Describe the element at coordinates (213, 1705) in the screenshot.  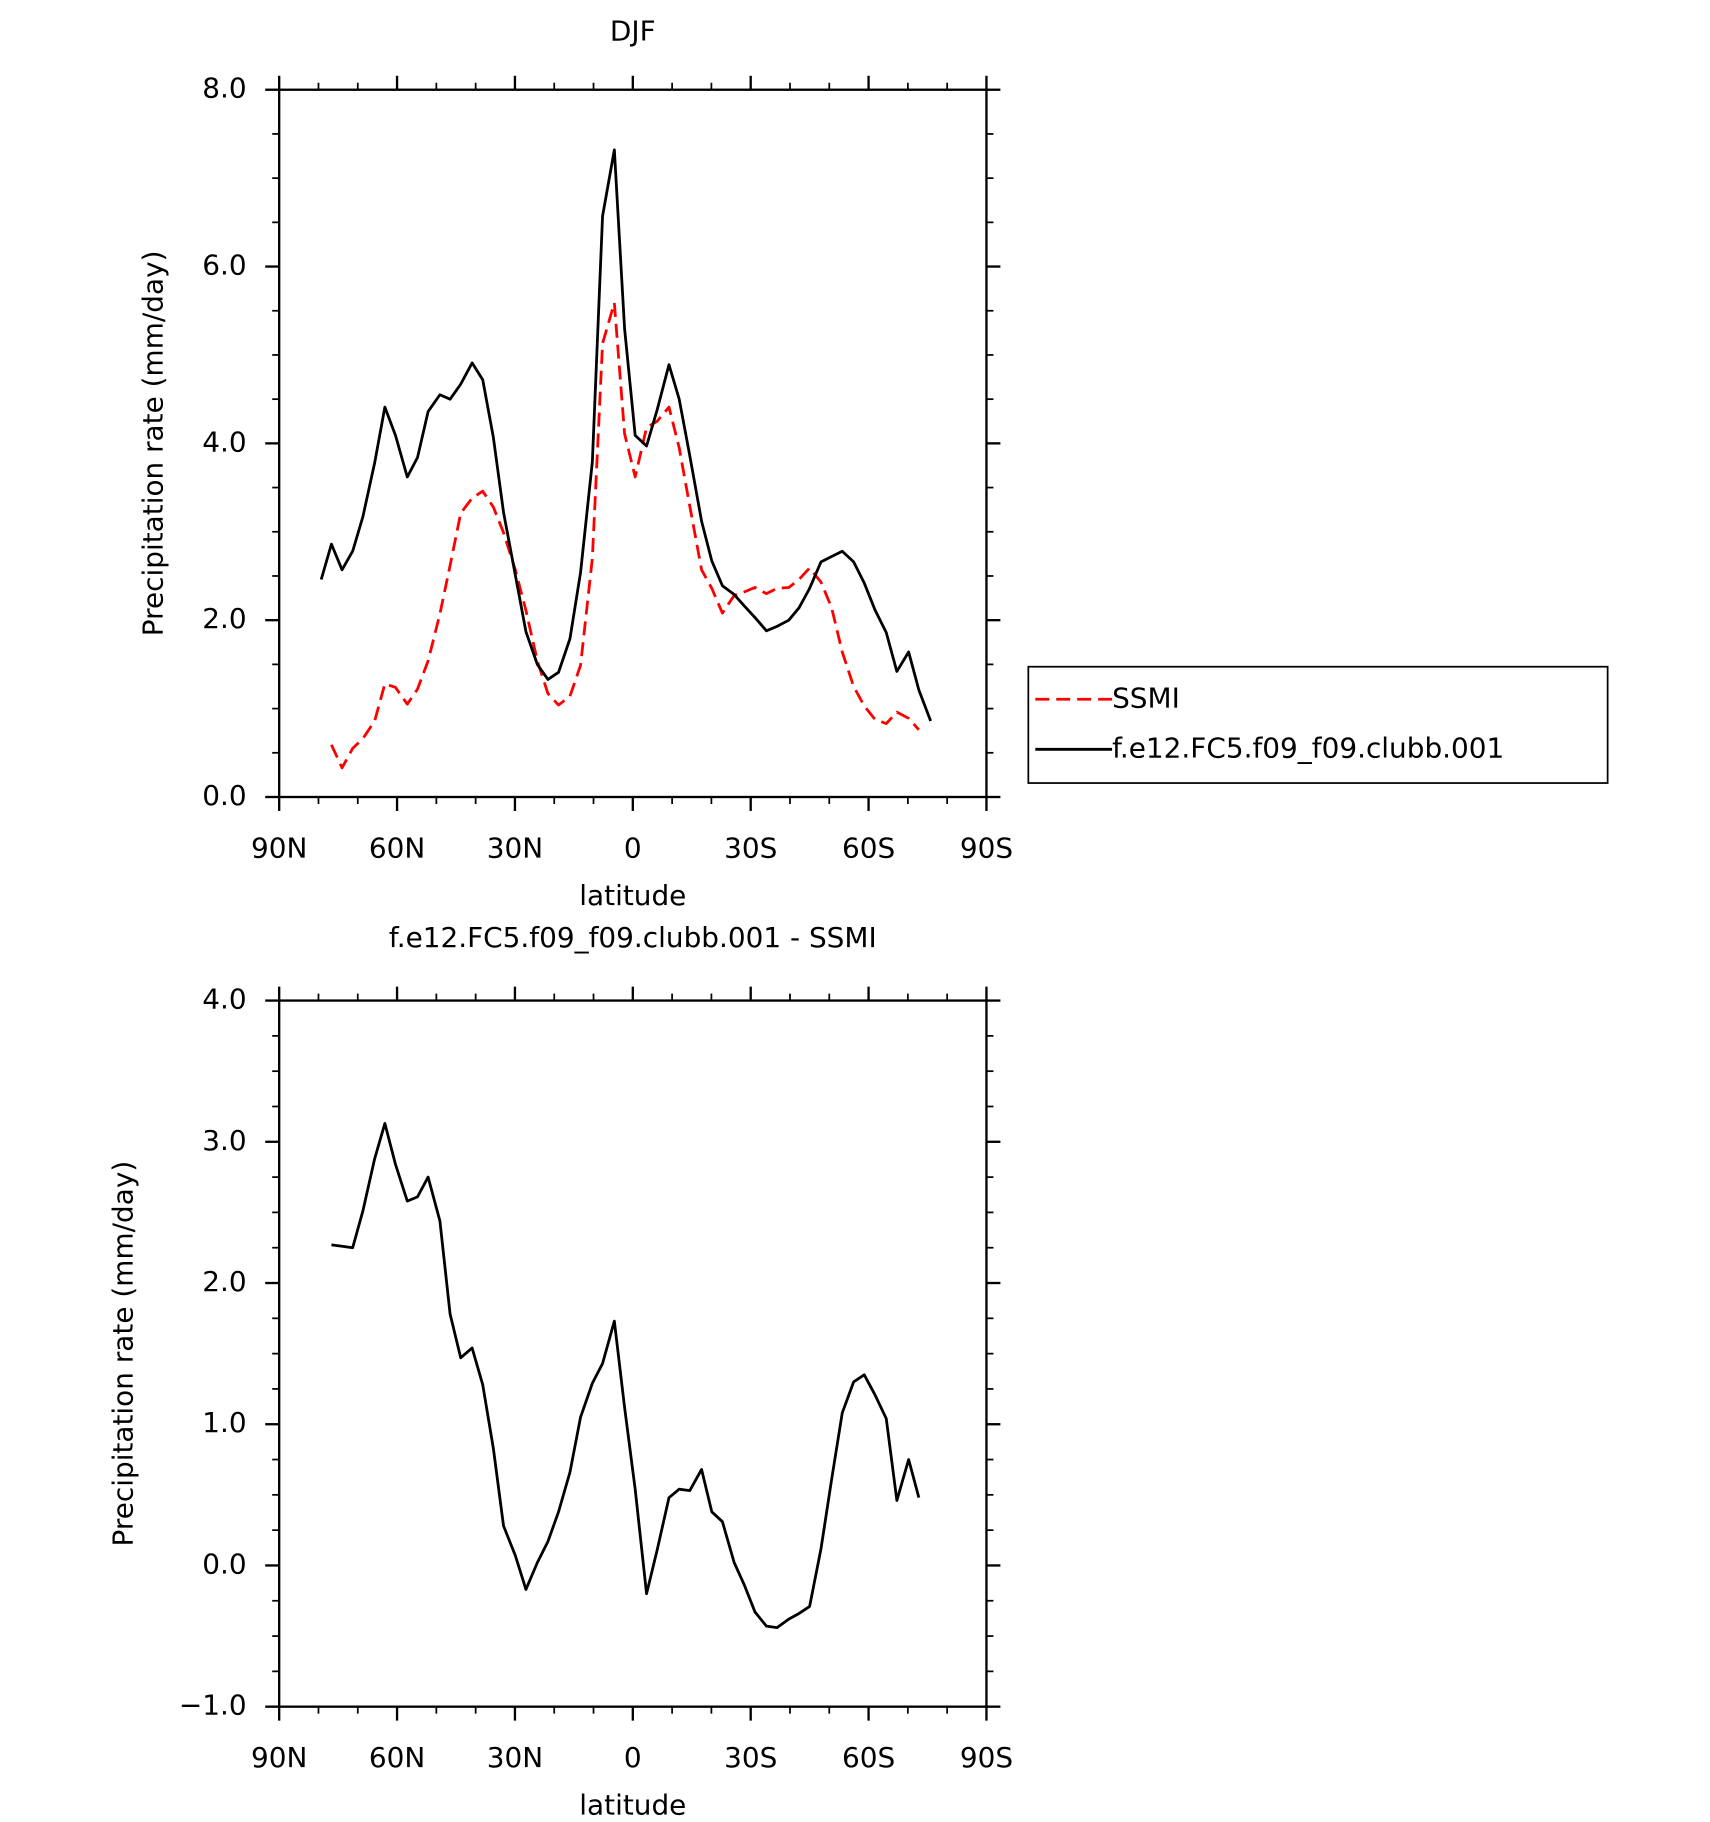
I see `y-tick-label: −1.0` at that location.